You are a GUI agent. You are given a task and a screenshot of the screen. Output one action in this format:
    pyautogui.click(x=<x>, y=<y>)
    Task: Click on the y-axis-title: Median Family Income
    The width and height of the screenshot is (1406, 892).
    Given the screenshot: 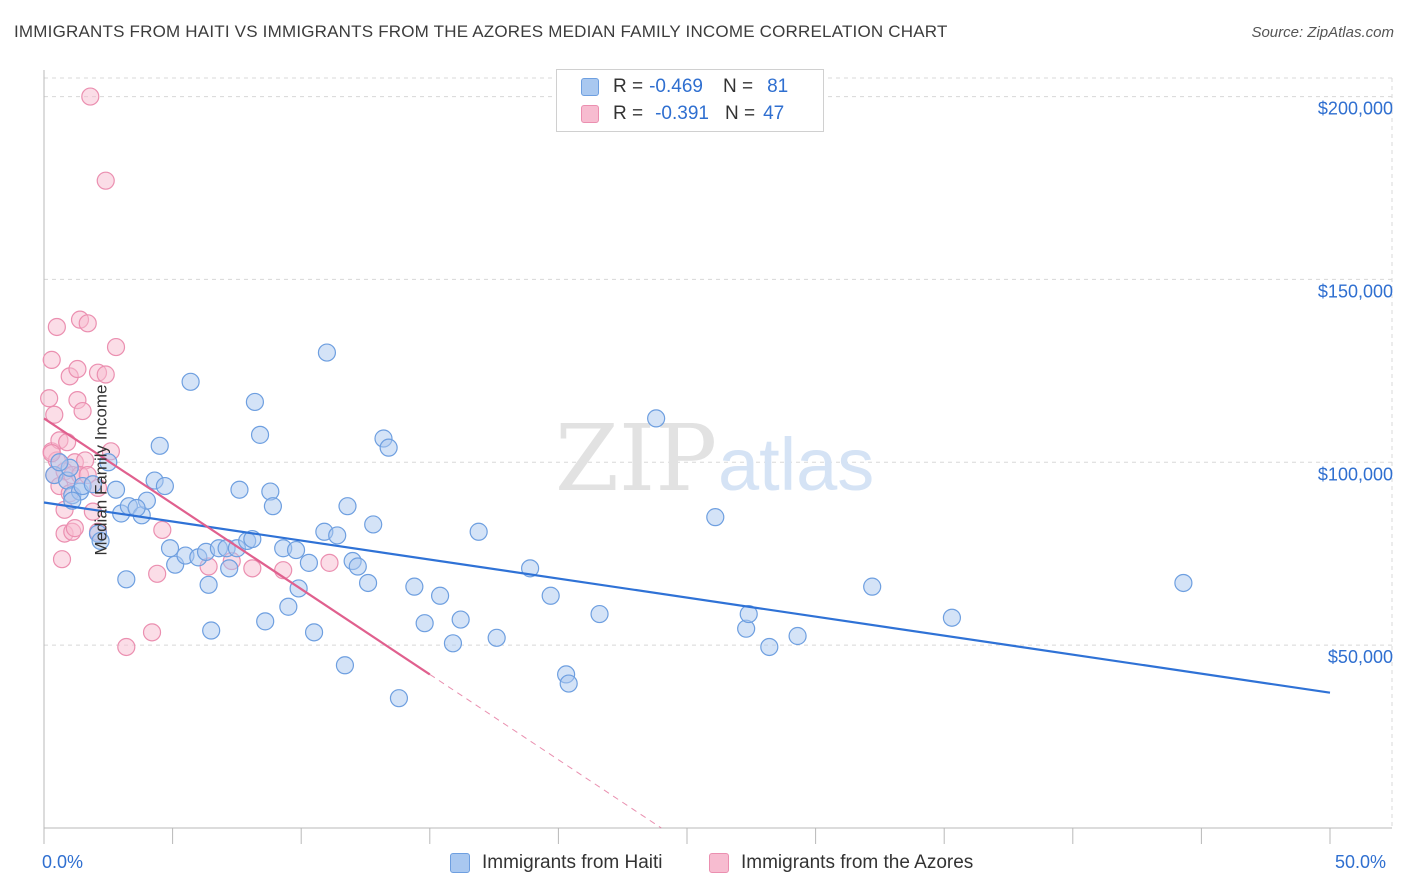 What is the action you would take?
    pyautogui.click(x=101, y=470)
    